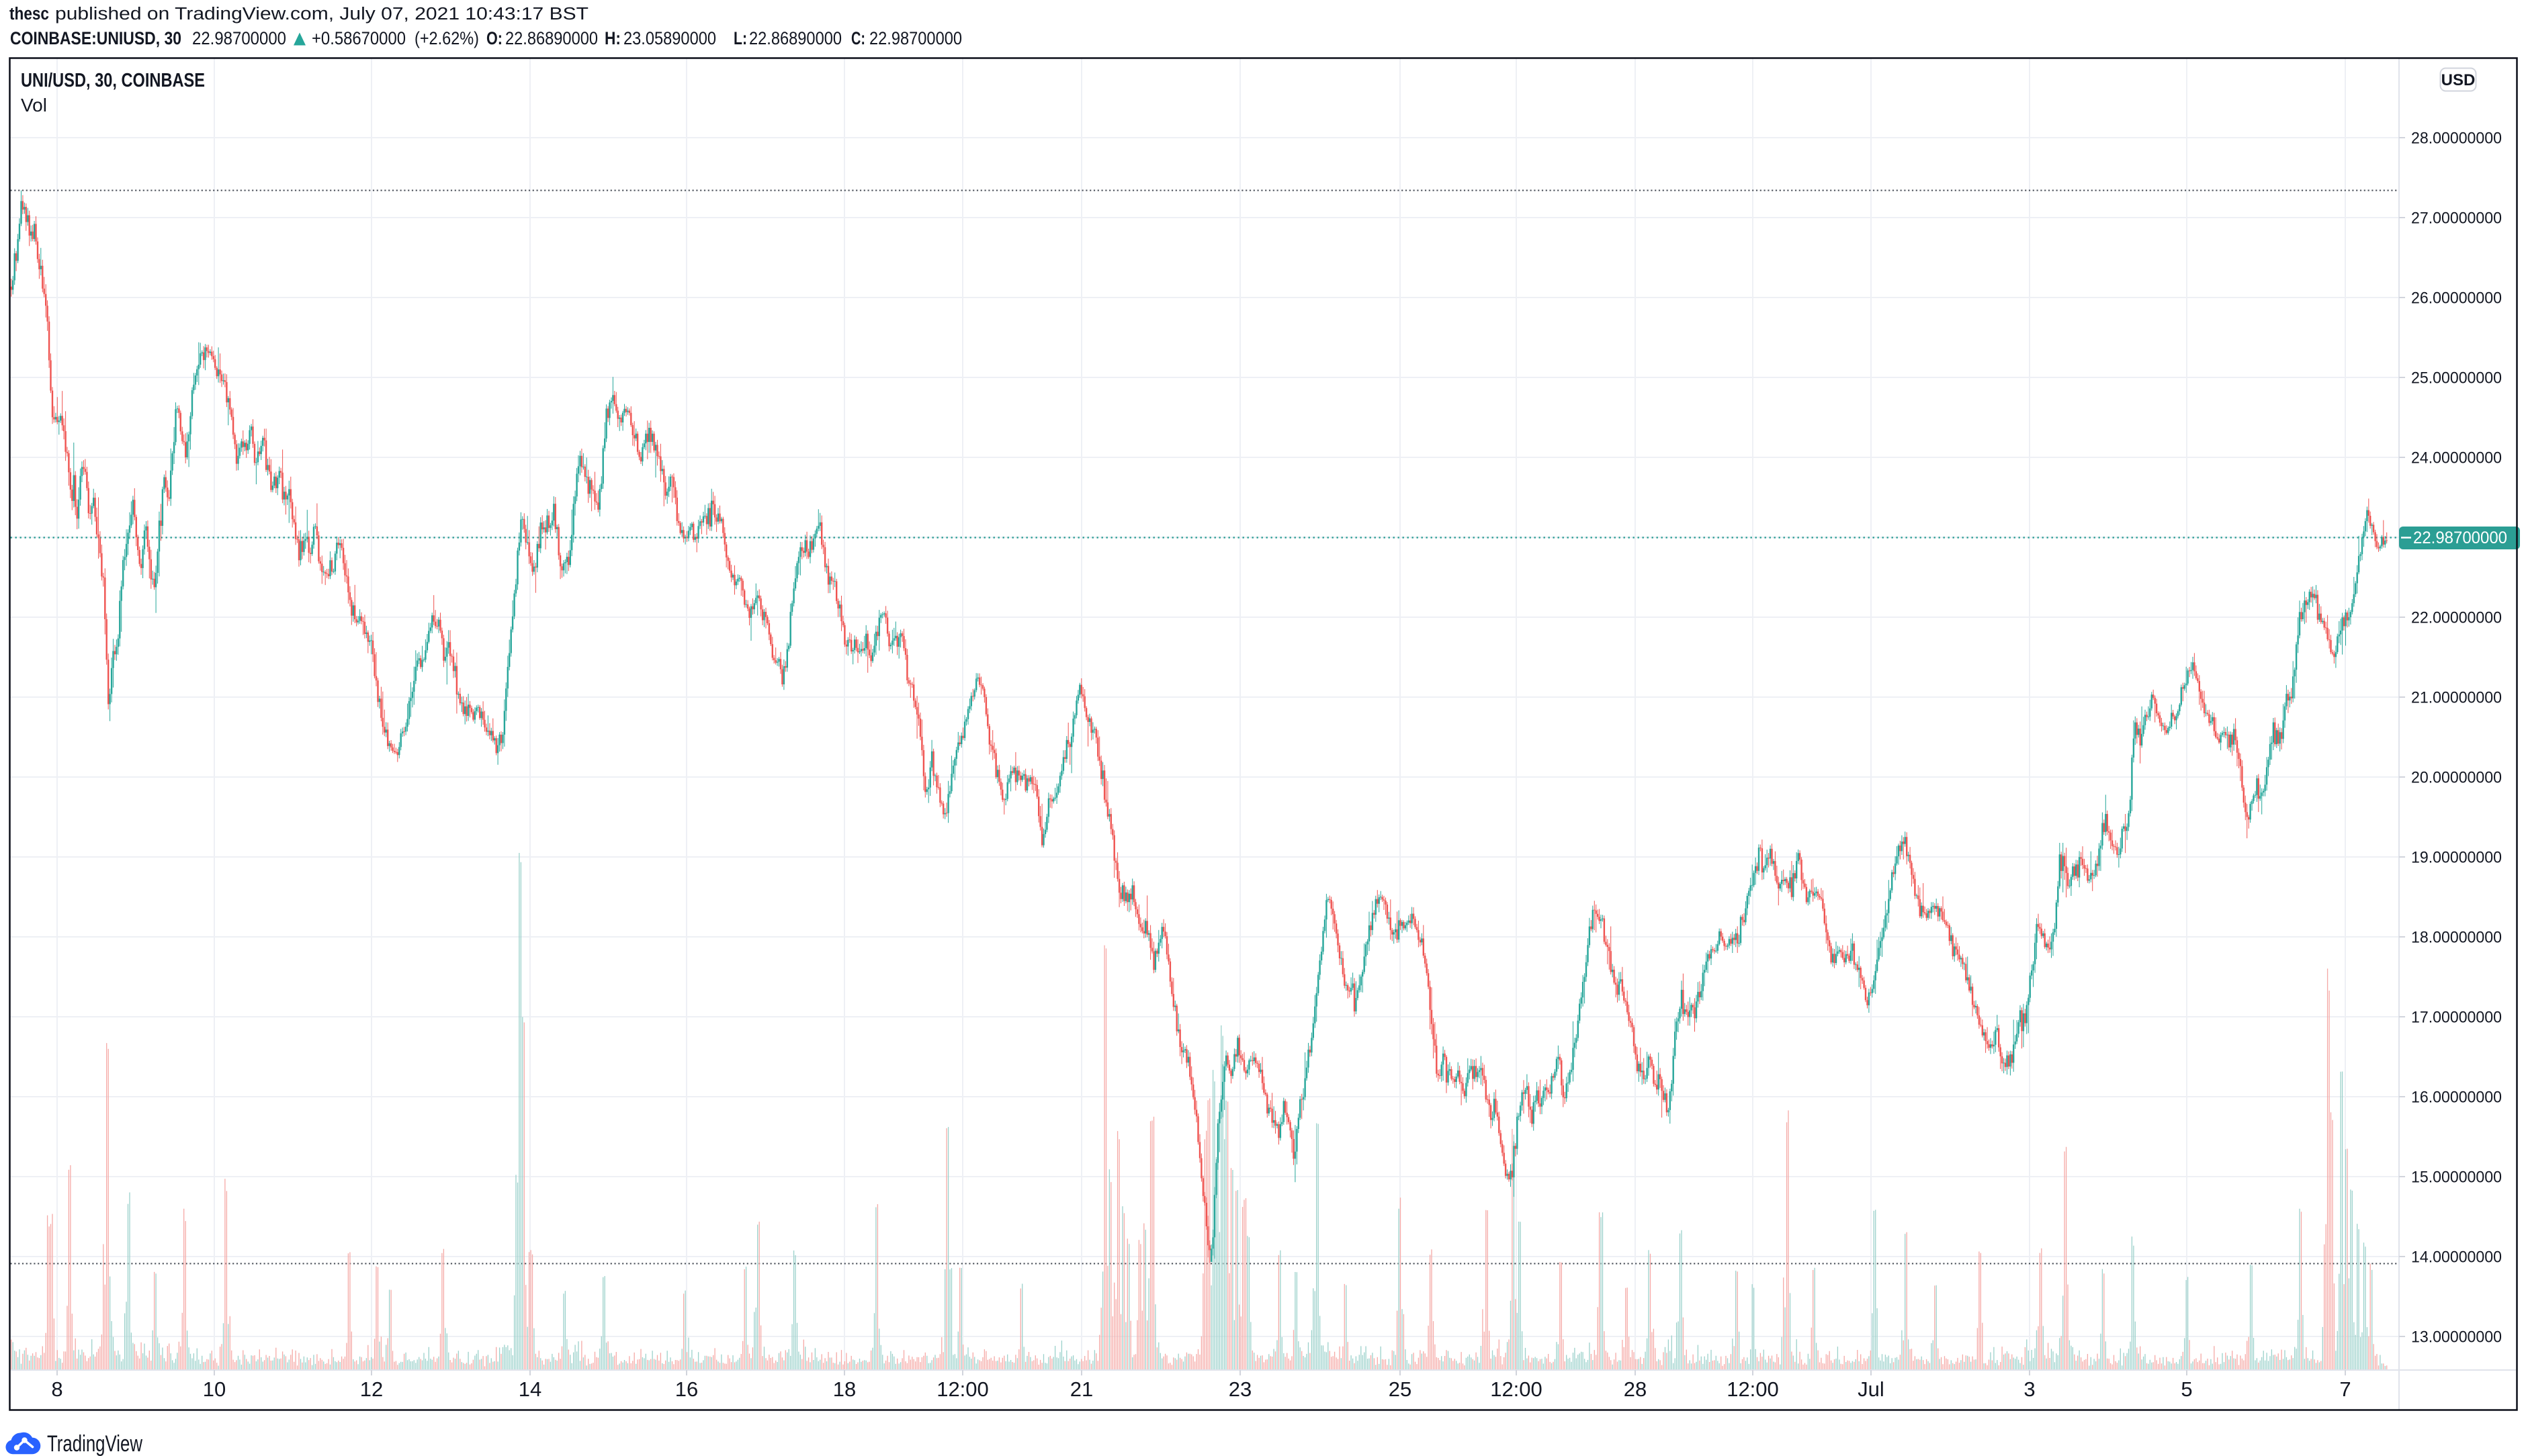  I want to click on svg-text: 20.00000000, so click(2456, 778).